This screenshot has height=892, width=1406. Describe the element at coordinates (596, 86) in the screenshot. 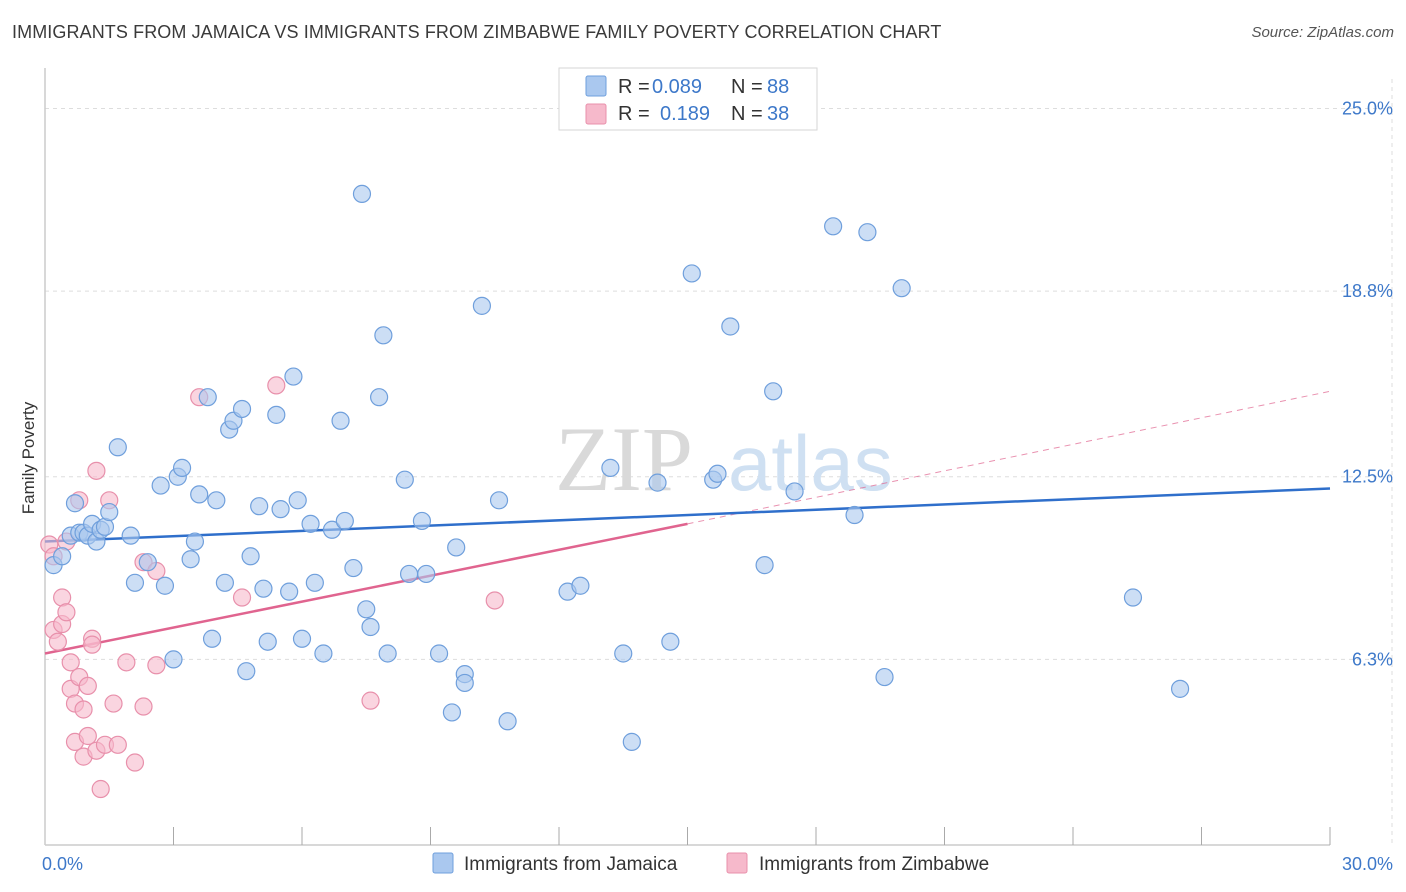

I see `legend-jamaica-swatch` at that location.